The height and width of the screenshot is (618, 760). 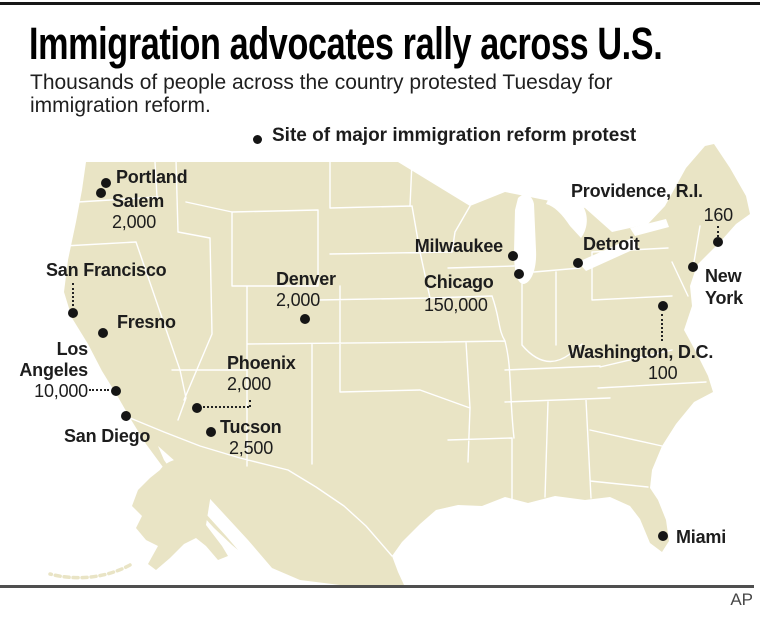 I want to click on lake-erie, so click(x=608, y=254).